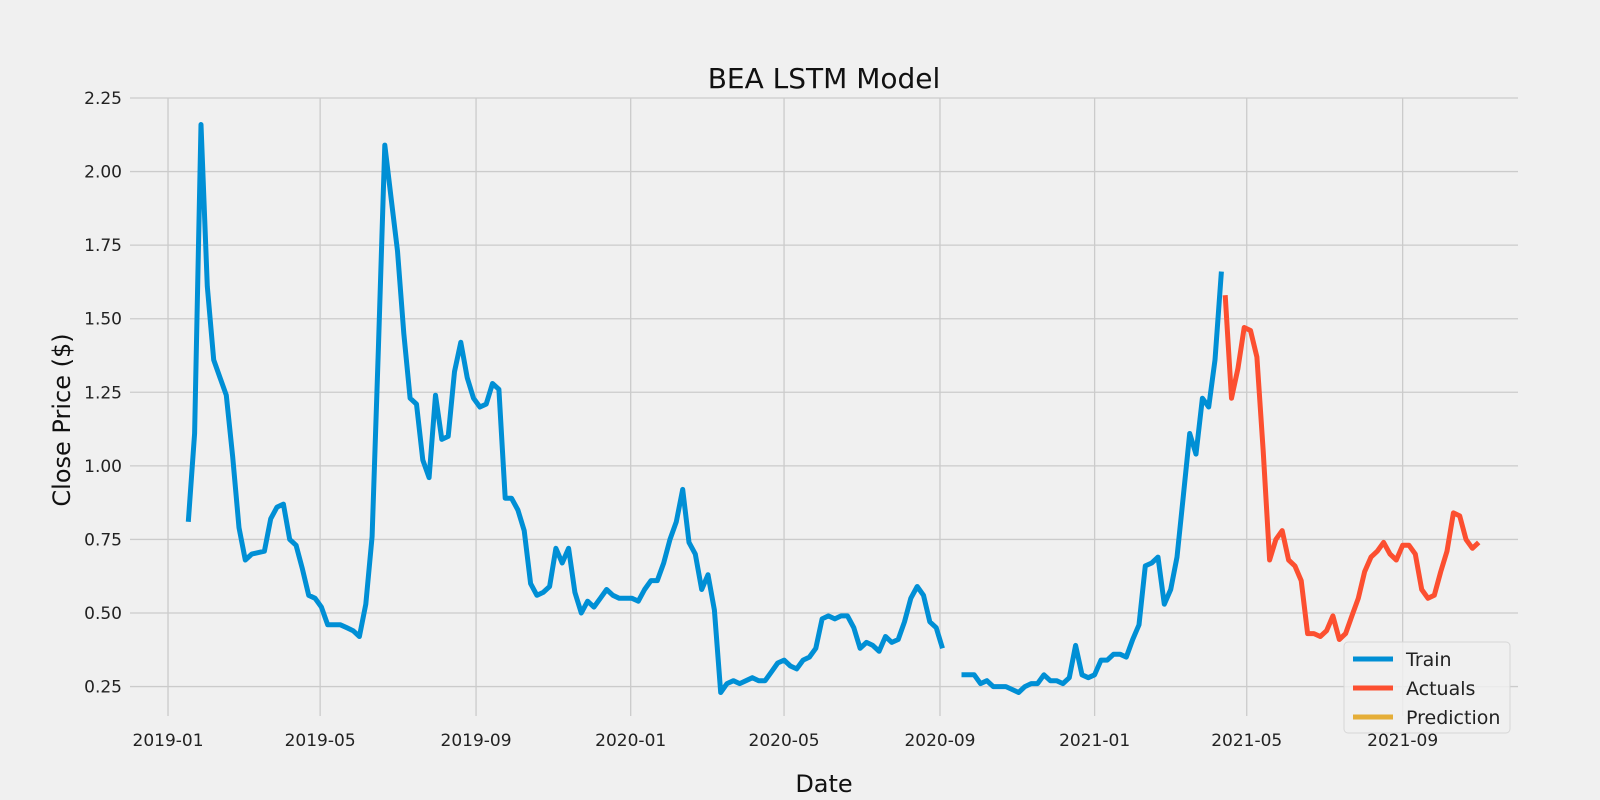 This screenshot has width=1600, height=800. I want to click on y-tick-label: 1.00, so click(103, 467).